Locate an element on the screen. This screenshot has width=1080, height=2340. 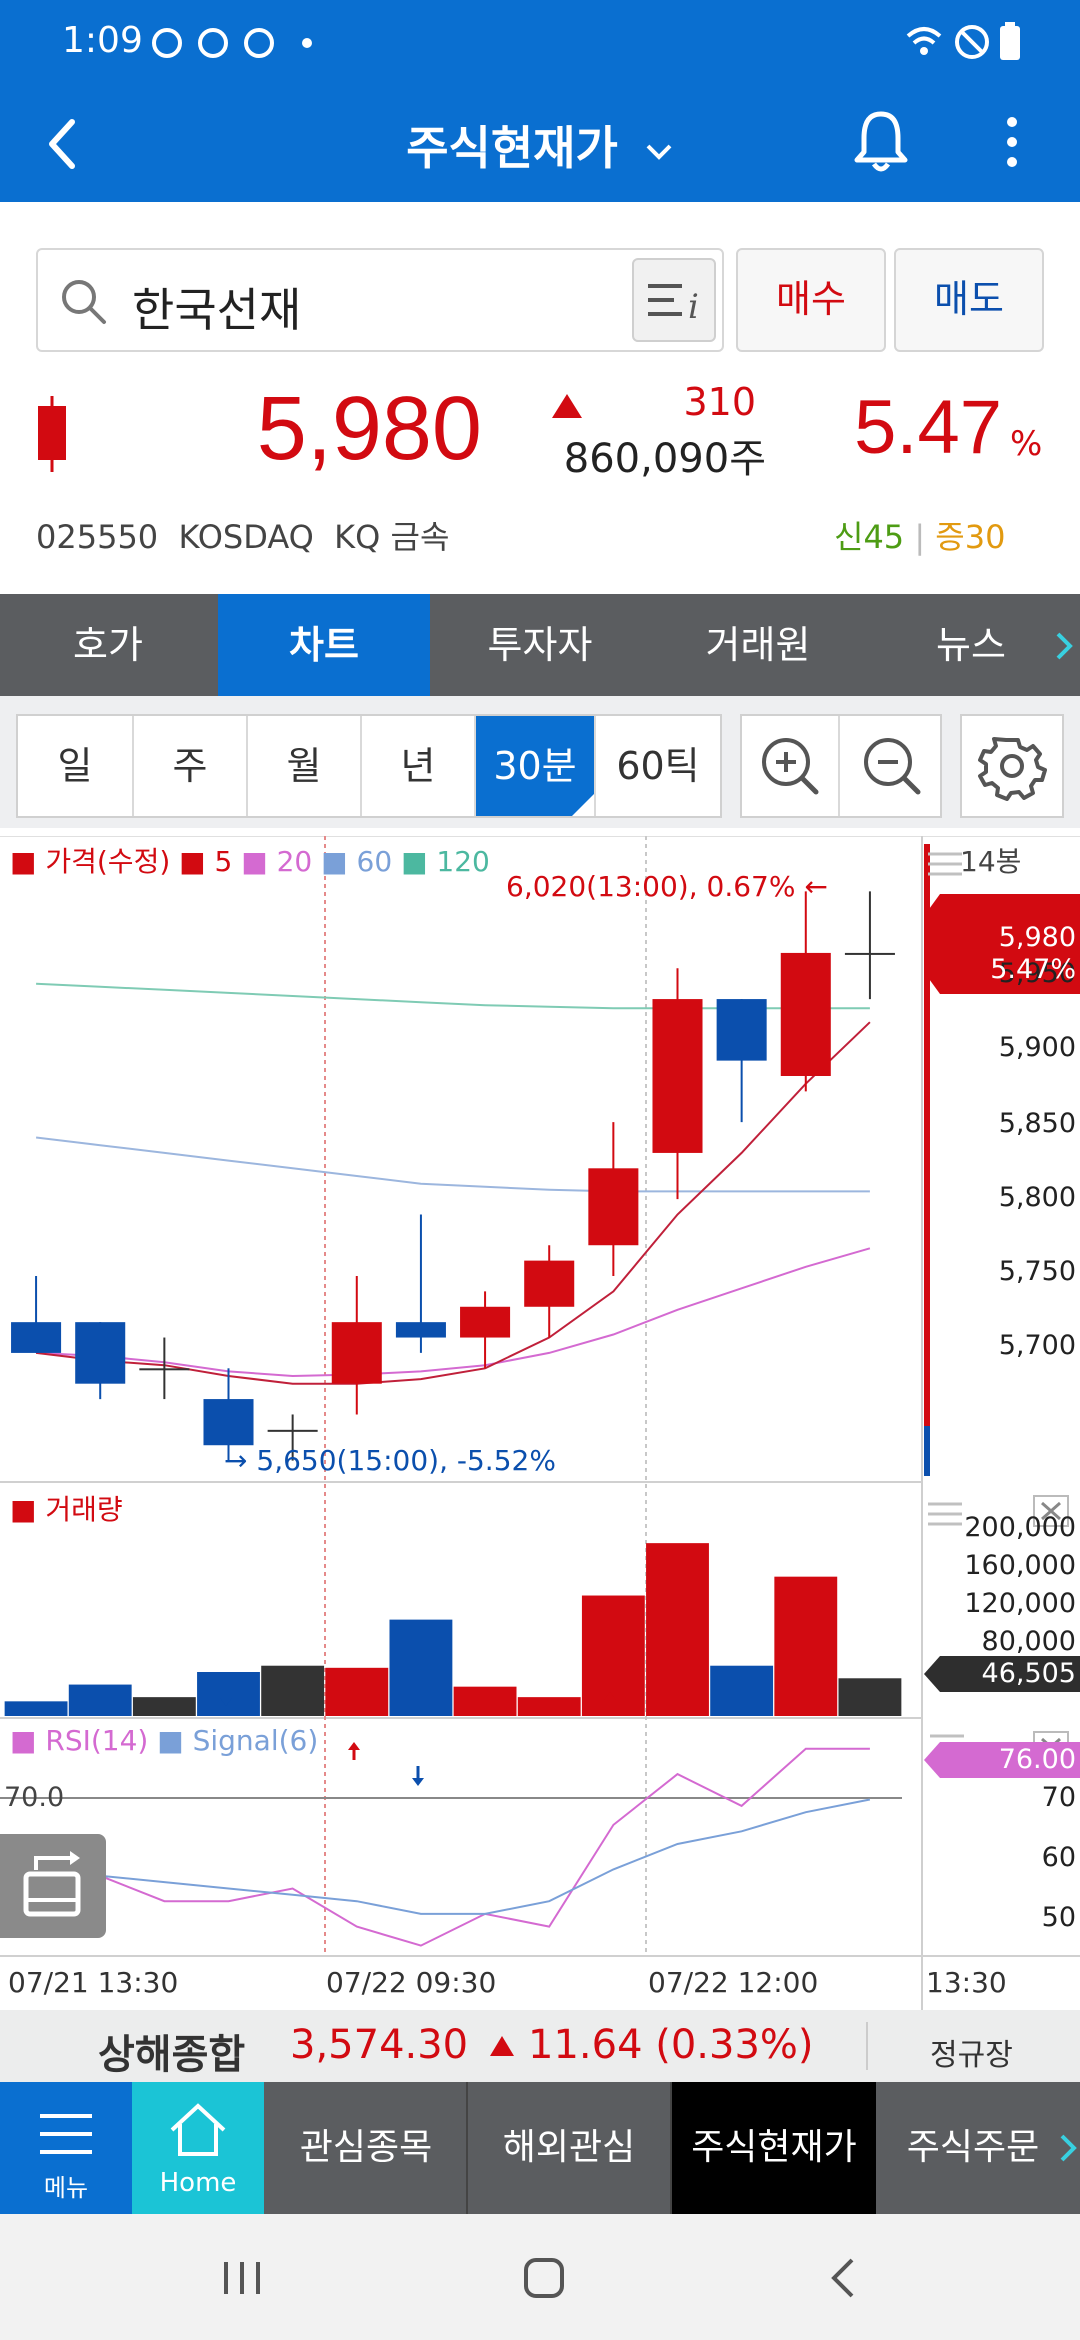
current-price-label: 5,980 5.47% is located at coordinates (1033, 954).